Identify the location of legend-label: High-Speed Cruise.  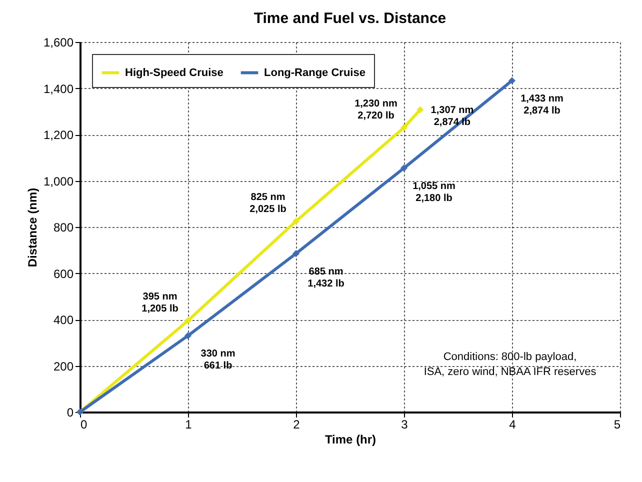
(174, 72).